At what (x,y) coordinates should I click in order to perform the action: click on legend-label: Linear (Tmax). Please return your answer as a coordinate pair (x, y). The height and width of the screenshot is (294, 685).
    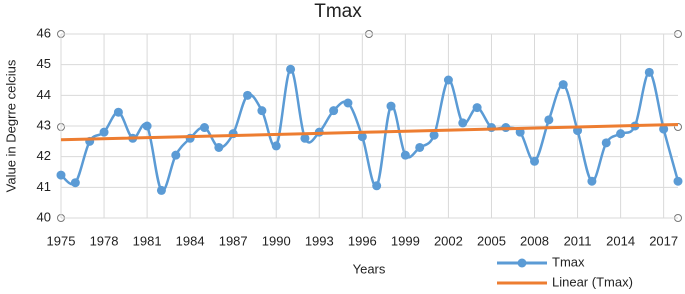
    Looking at the image, I should click on (592, 281).